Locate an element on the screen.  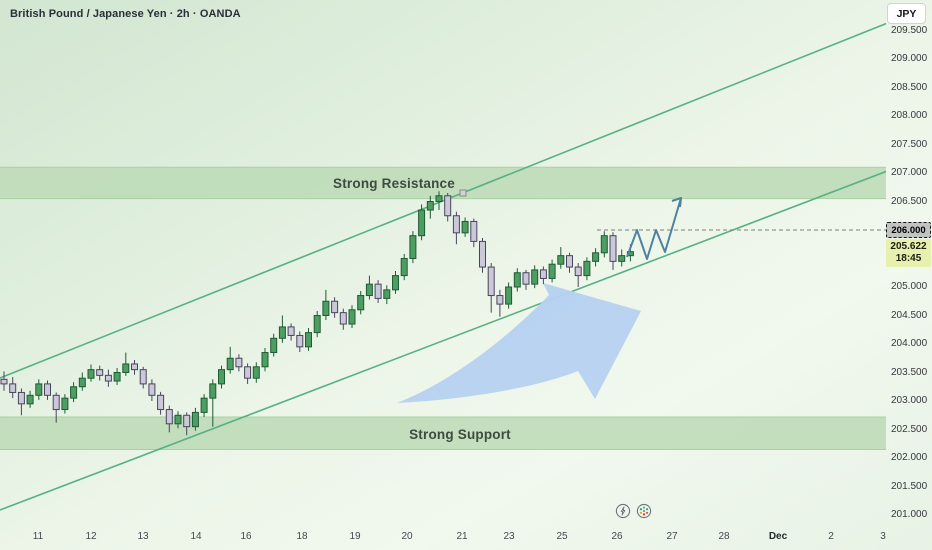
price-tick-label: 202.500 is located at coordinates (909, 429).